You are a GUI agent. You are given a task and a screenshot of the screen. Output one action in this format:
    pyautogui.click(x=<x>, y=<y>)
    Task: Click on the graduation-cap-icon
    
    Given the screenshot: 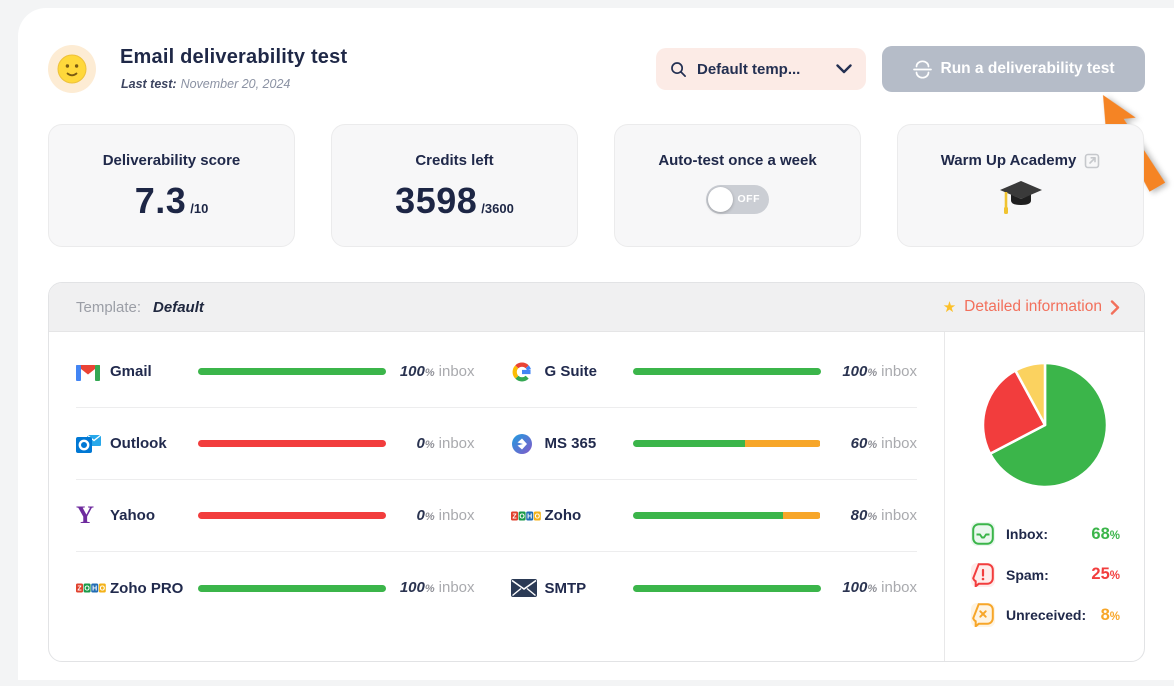 What is the action you would take?
    pyautogui.click(x=1020, y=197)
    